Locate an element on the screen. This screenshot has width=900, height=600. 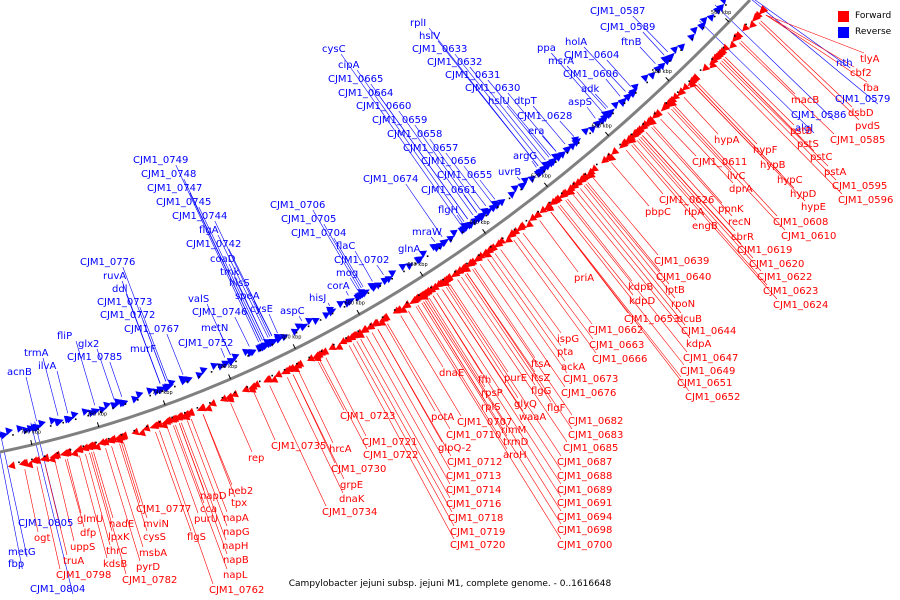
forward-feature-label: CJM1_0649 is located at coordinates (707, 371).